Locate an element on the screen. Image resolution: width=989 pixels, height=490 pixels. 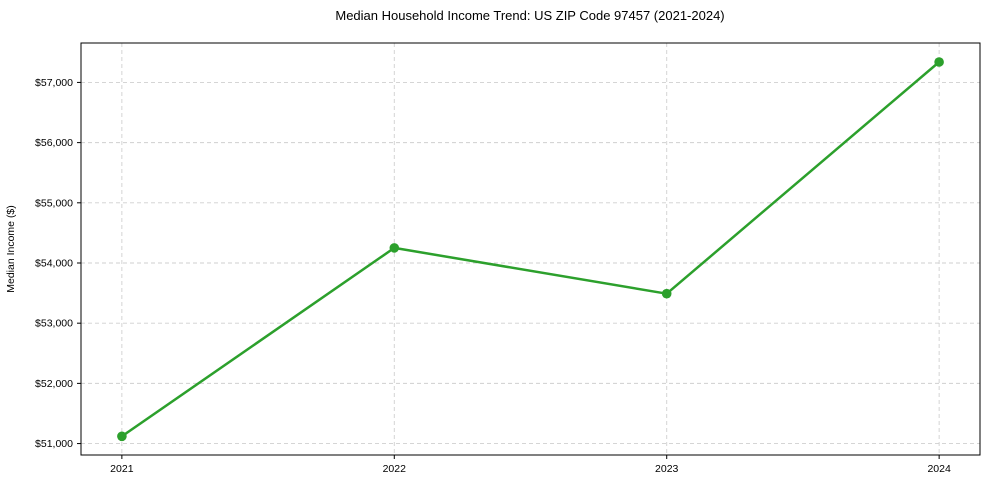
data-point-2021 is located at coordinates (122, 436).